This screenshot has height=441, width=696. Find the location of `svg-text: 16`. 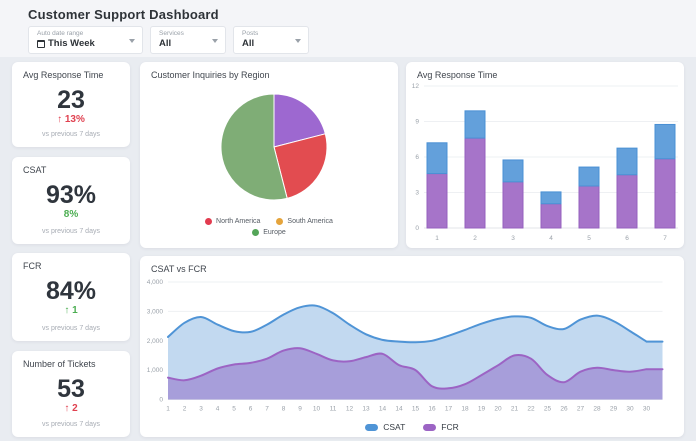

svg-text: 16 is located at coordinates (432, 409).